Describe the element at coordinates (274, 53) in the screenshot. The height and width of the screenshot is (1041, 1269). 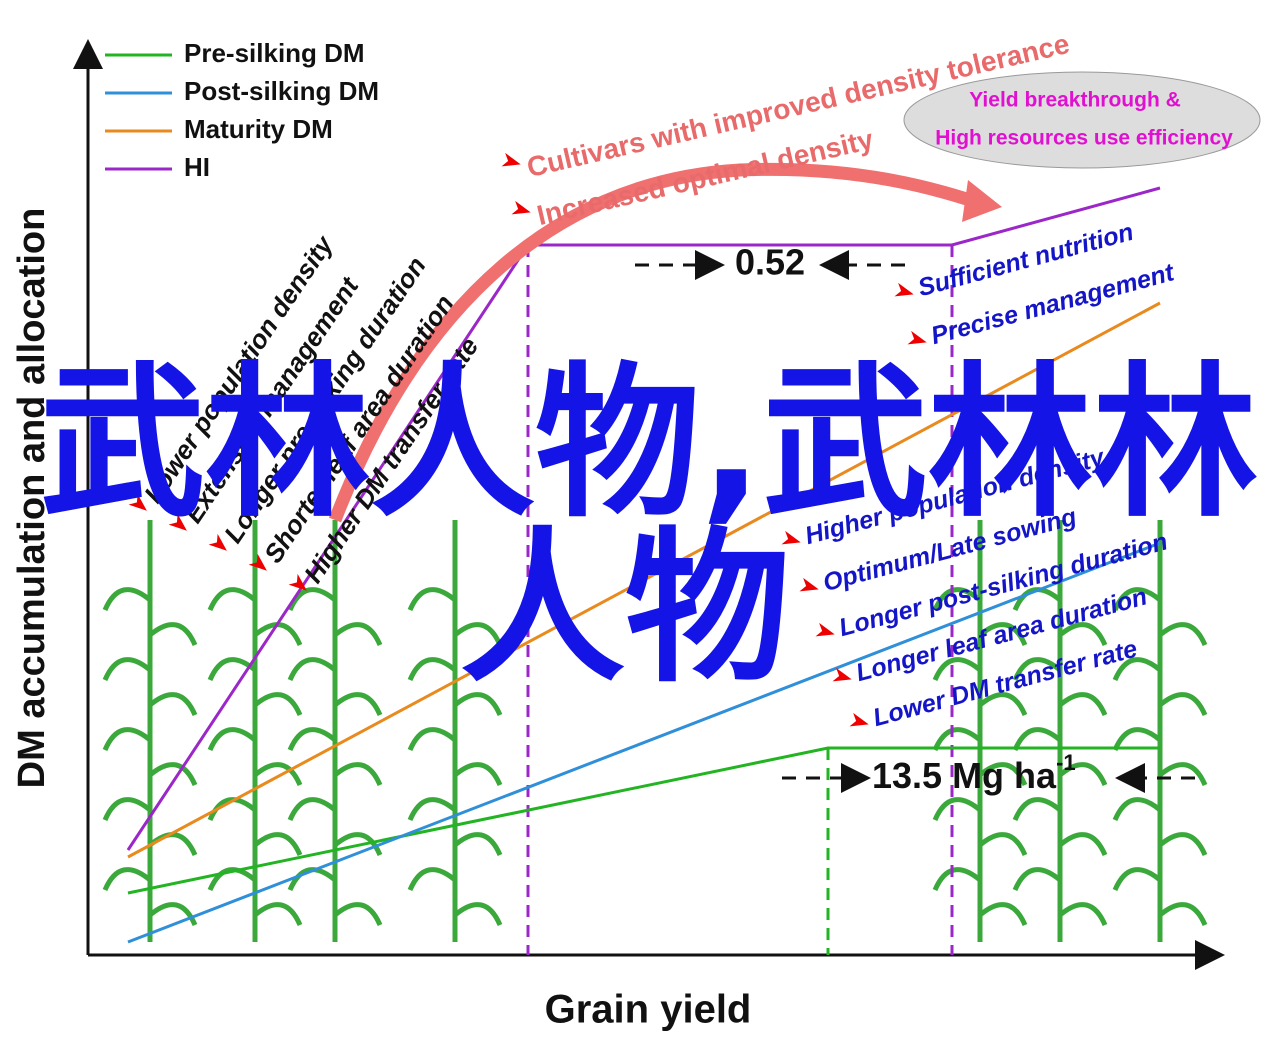
I see `legend-label: Pre-silking DM` at that location.